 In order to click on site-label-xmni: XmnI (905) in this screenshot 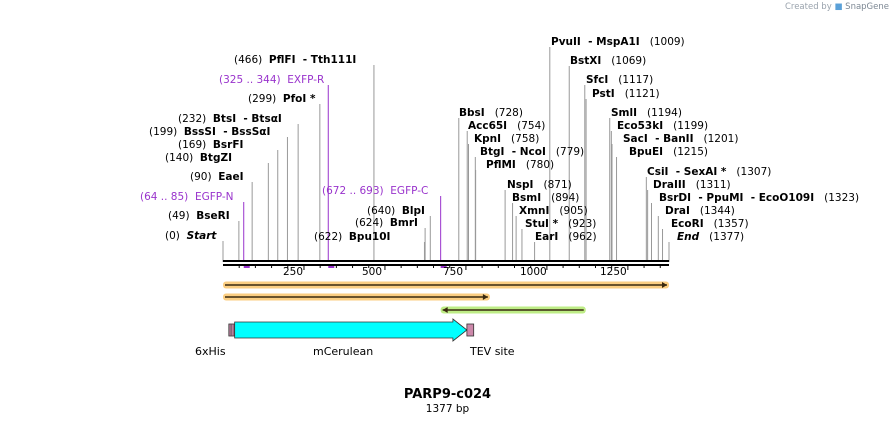, I will do `click(553, 211)`.